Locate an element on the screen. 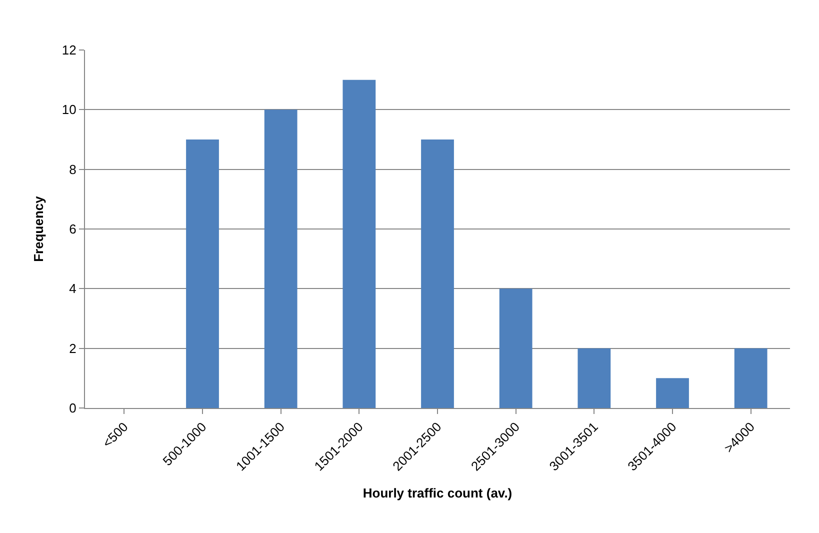  y-tick-label: 6 is located at coordinates (72, 229).